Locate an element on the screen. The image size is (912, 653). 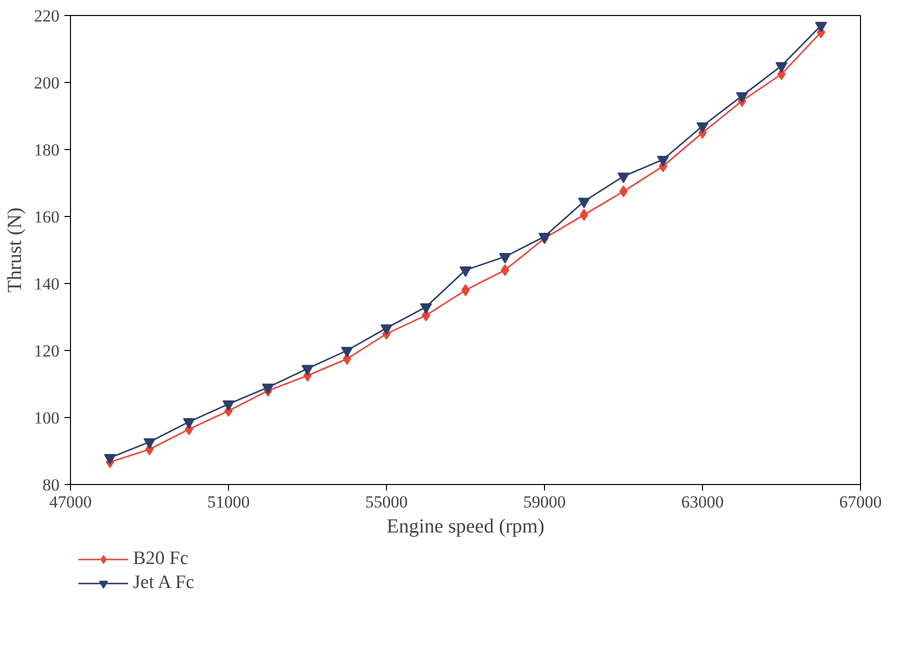
legend-label: B20 Fc is located at coordinates (160, 559).